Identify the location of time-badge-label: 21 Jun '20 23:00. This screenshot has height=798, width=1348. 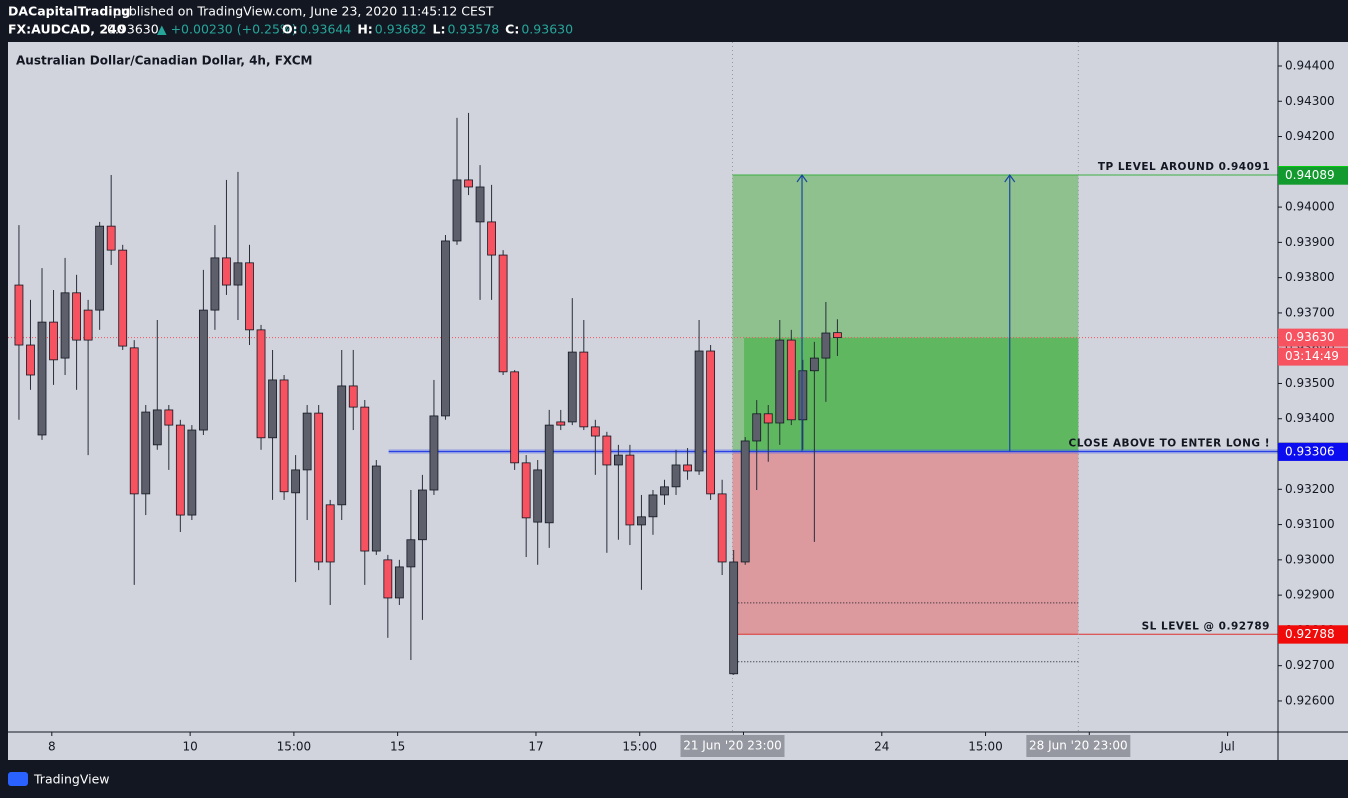
(732, 746).